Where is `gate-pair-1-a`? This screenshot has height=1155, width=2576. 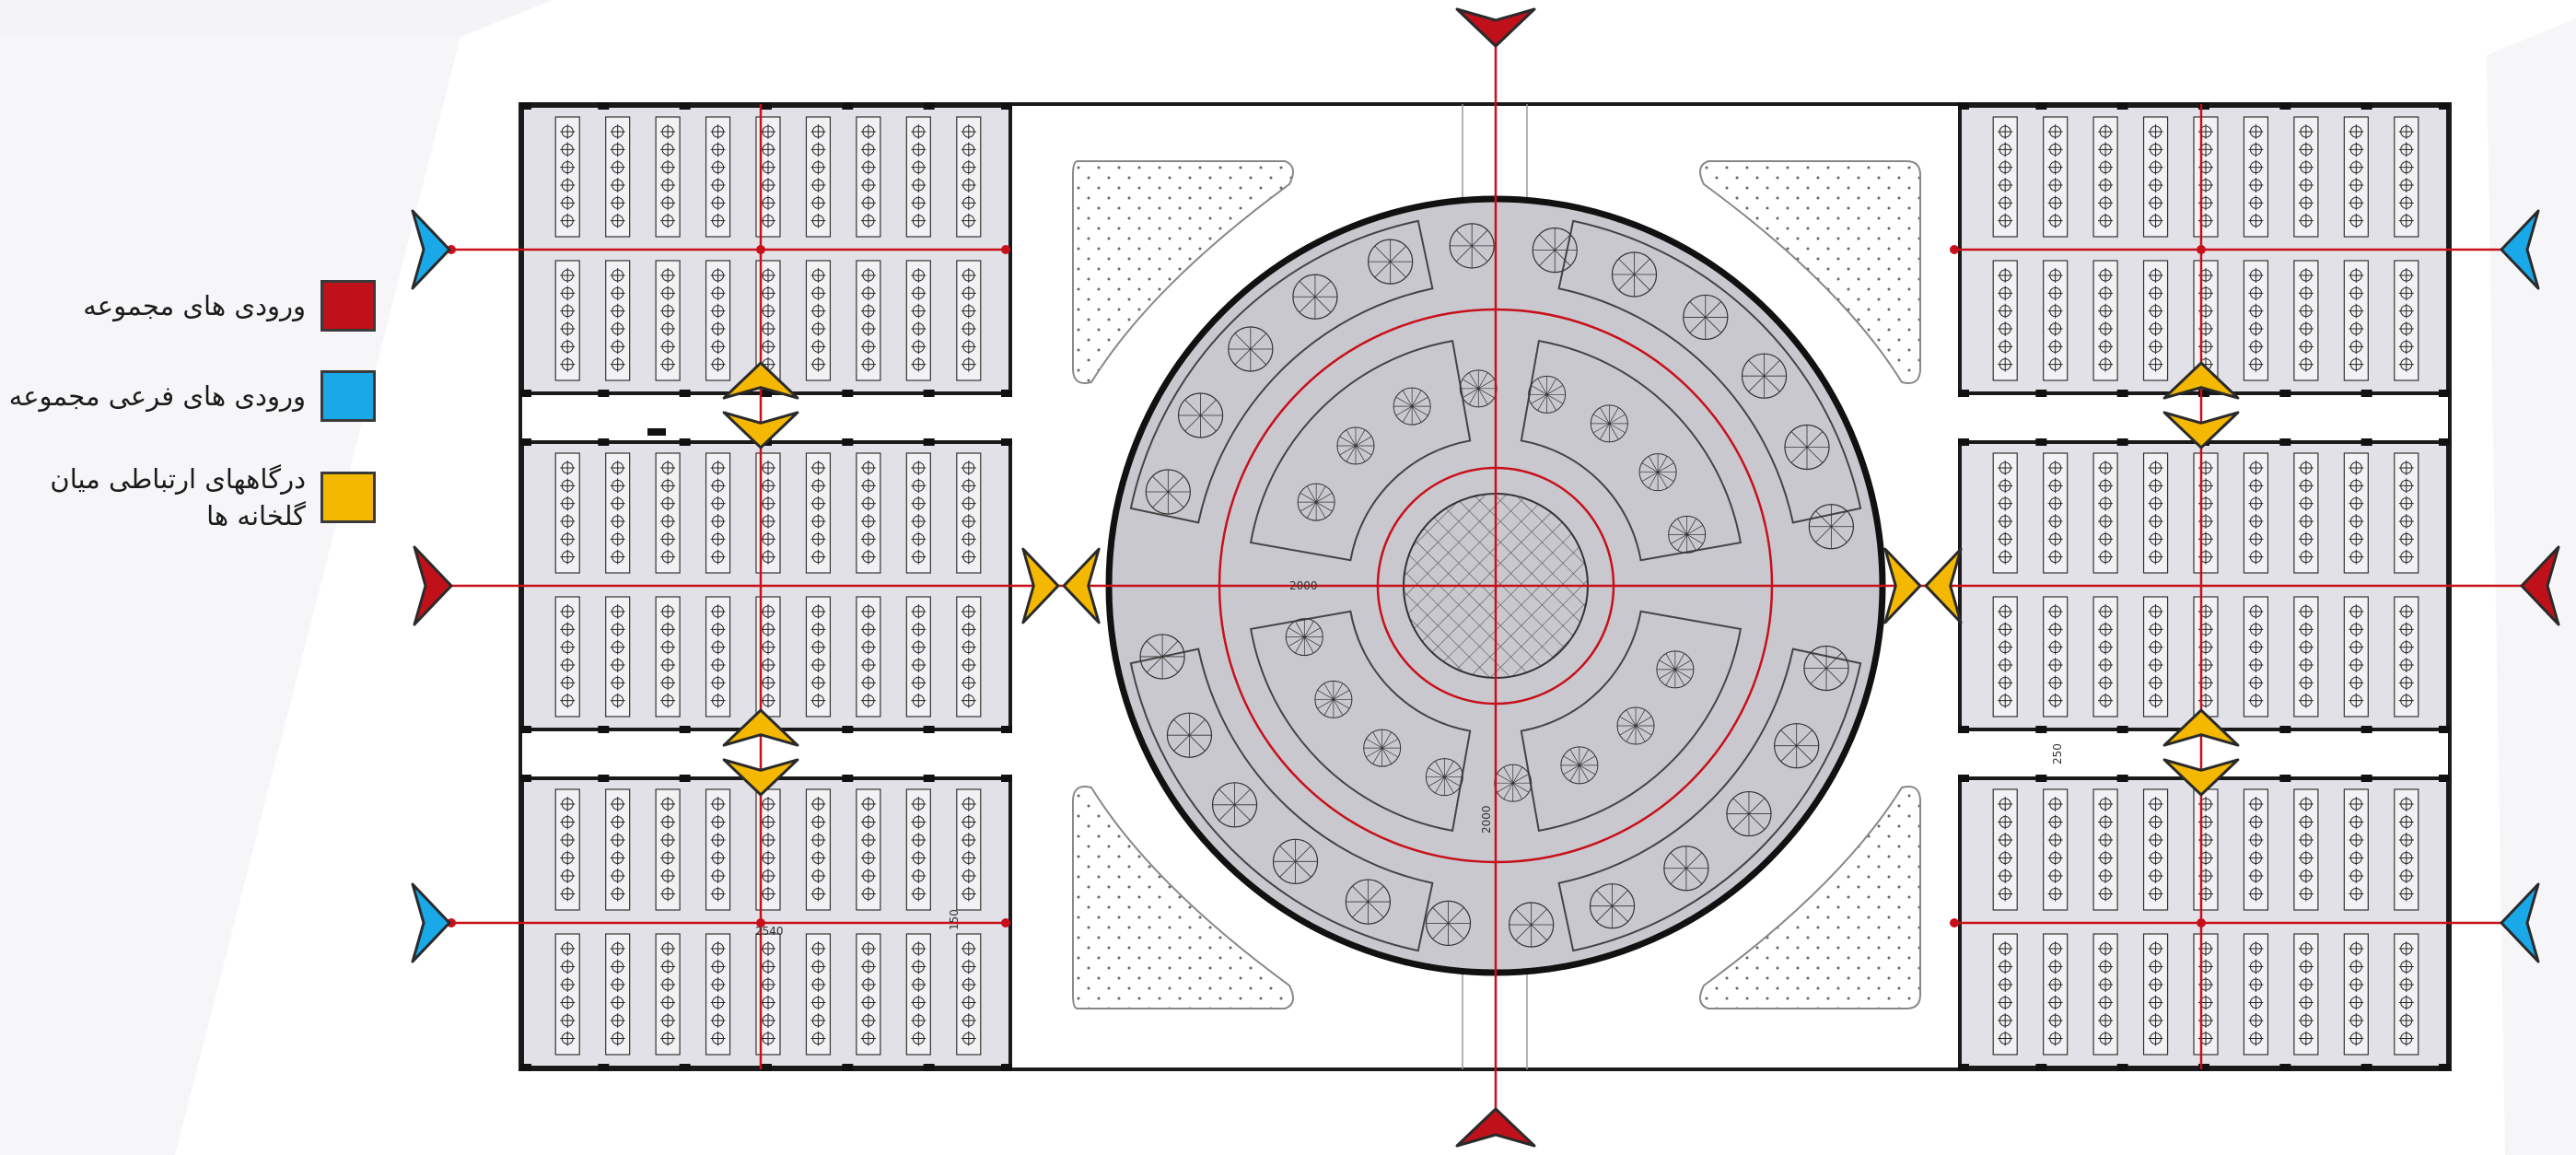
gate-pair-1-a is located at coordinates (760, 727).